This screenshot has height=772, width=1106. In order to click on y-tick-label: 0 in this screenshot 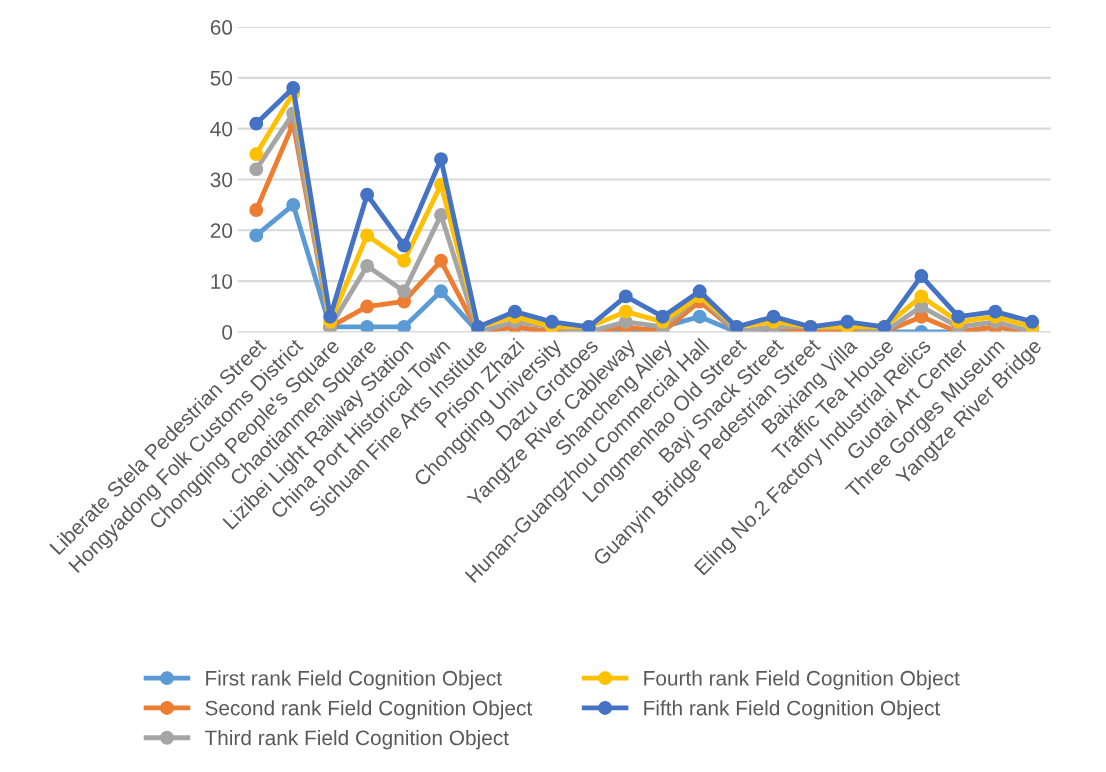, I will do `click(227, 332)`.